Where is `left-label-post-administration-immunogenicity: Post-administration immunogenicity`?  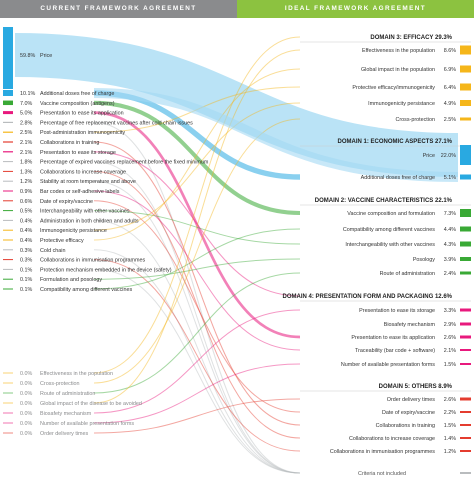 left-label-post-administration-immunogenicity: Post-administration immunogenicity is located at coordinates (82, 133).